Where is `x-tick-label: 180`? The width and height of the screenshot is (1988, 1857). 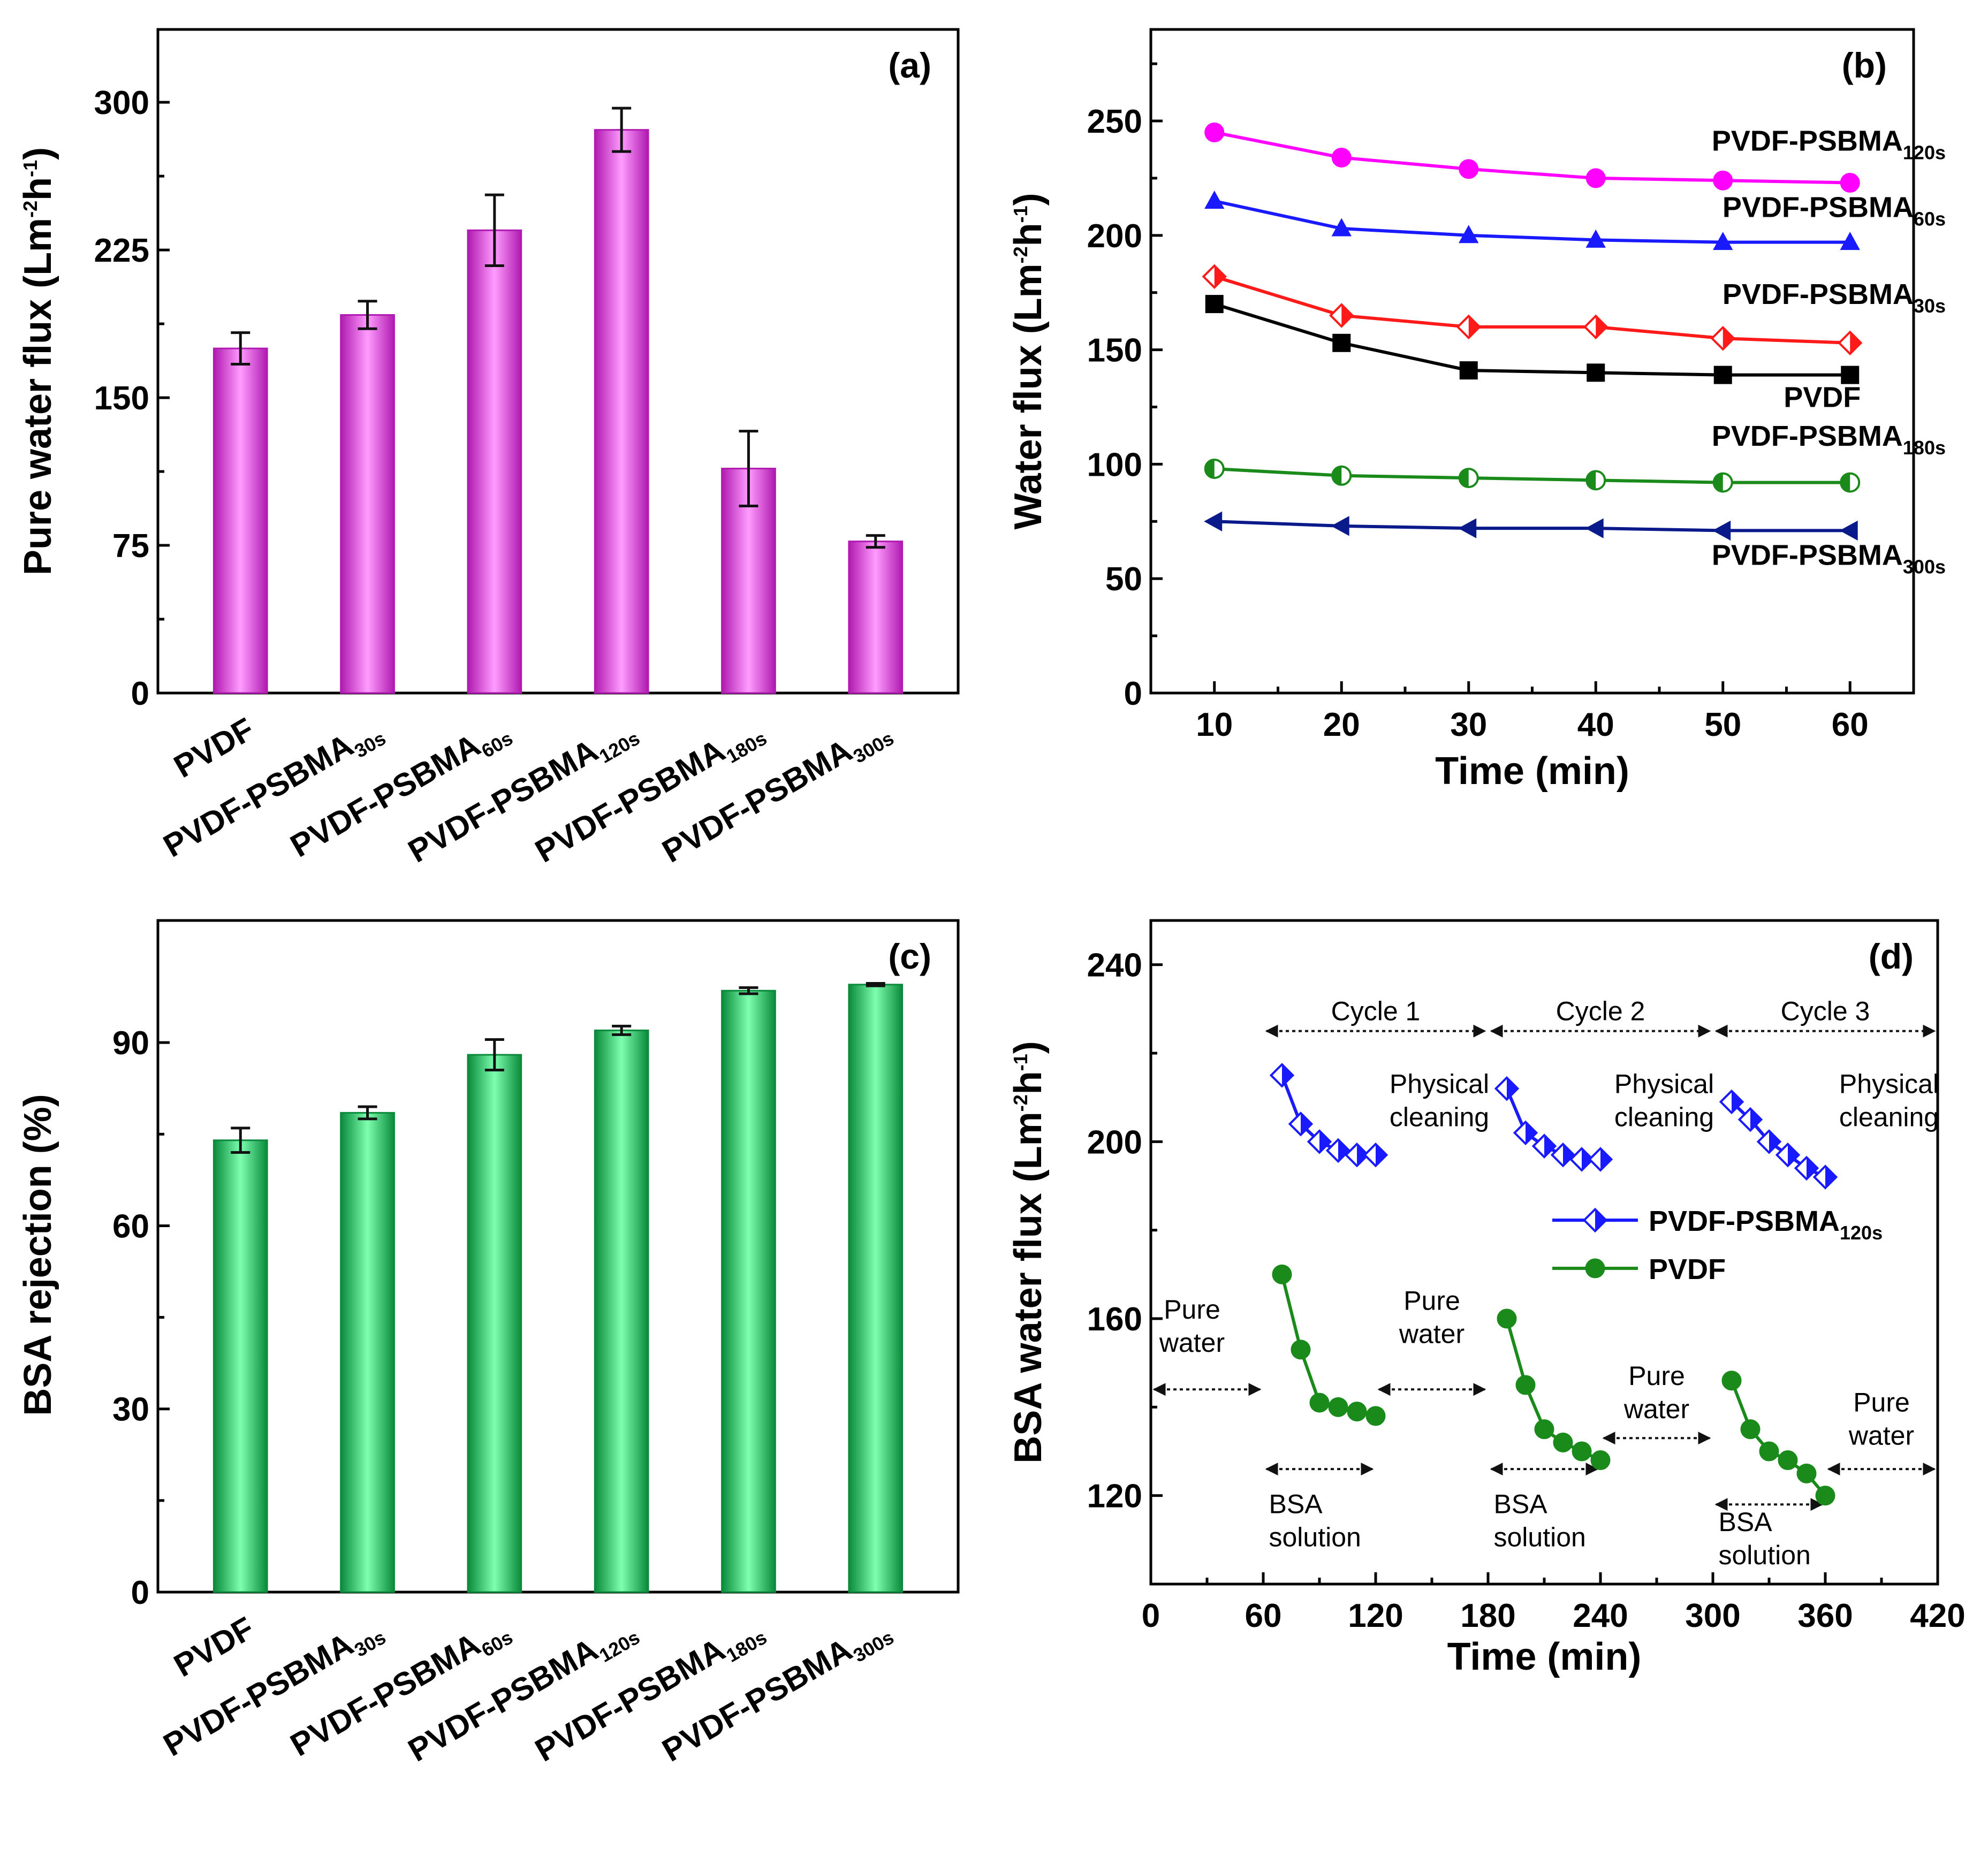
x-tick-label: 180 is located at coordinates (1488, 1615).